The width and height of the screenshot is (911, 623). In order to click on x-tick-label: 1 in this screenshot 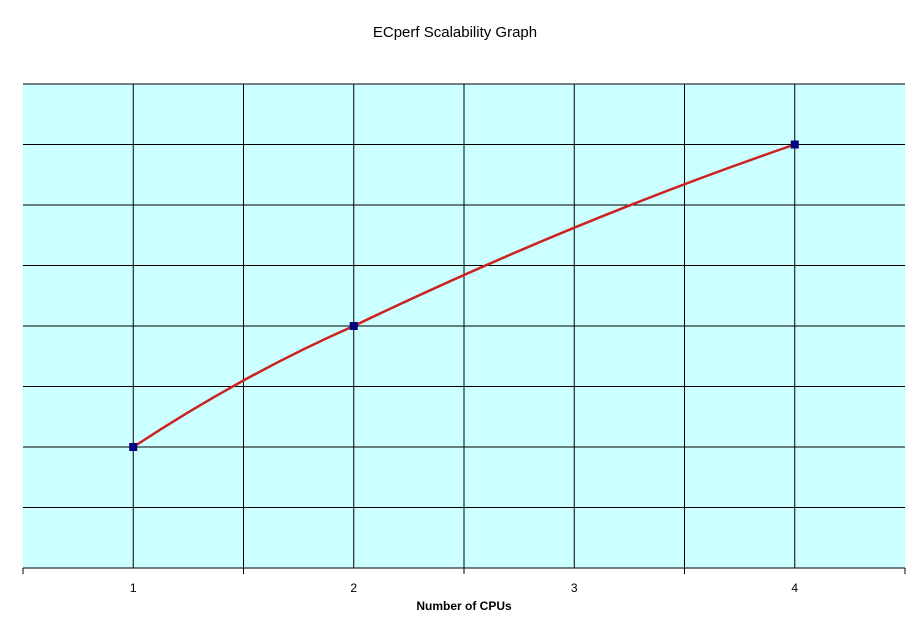, I will do `click(133, 588)`.